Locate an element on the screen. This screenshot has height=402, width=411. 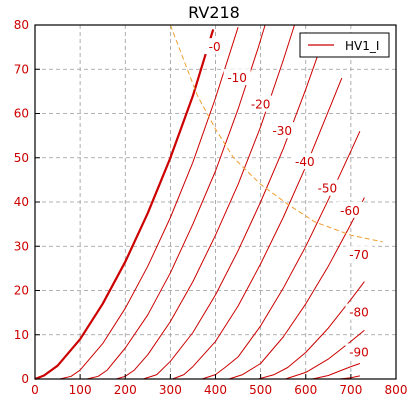
curve-label: -30 is located at coordinates (282, 131).